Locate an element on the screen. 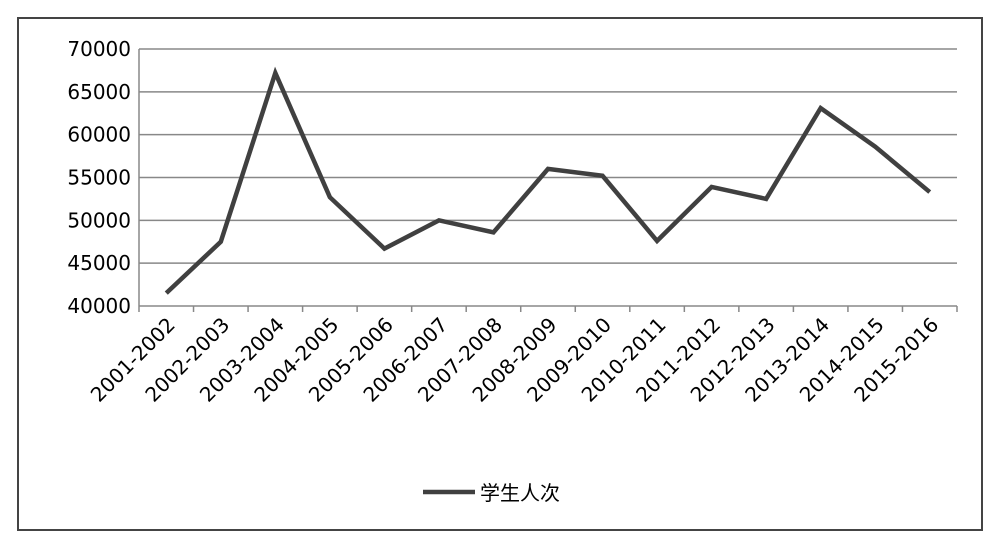 Image resolution: width=1000 pixels, height=544 pixels. y-tick-label: 70000 is located at coordinates (99, 49).